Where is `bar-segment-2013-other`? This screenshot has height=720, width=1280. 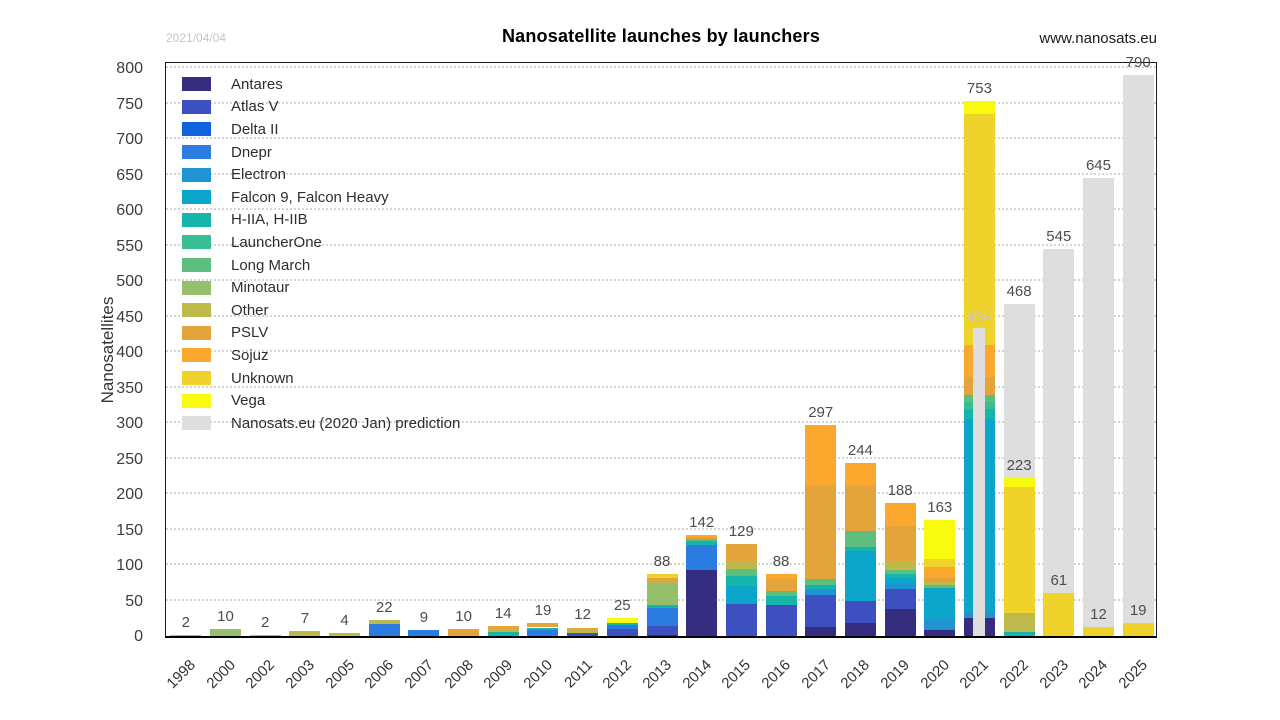
bar-segment-2013-other is located at coordinates (662, 583).